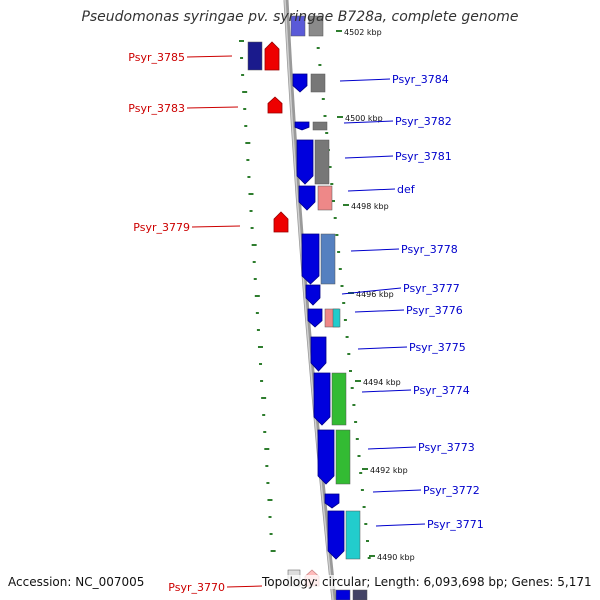 The image size is (600, 600). What do you see at coordinates (423, 121) in the screenshot?
I see `gene-label-forward: Psyr_3782` at bounding box center [423, 121].